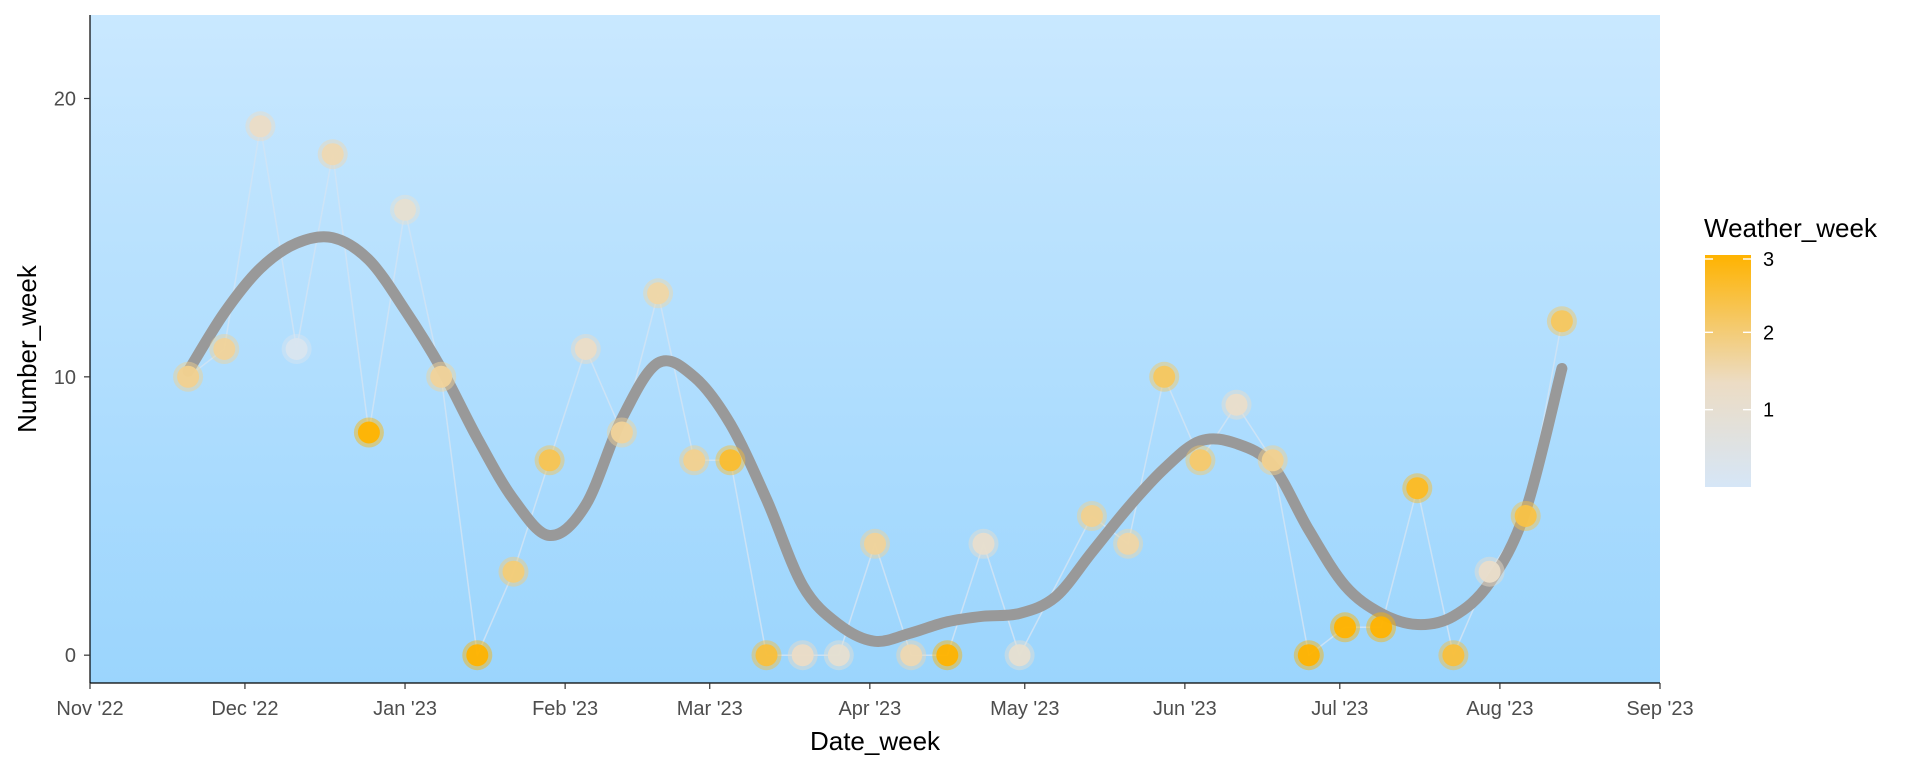 This screenshot has height=768, width=1920. What do you see at coordinates (1768, 333) in the screenshot?
I see `legend-tick-label: 2` at bounding box center [1768, 333].